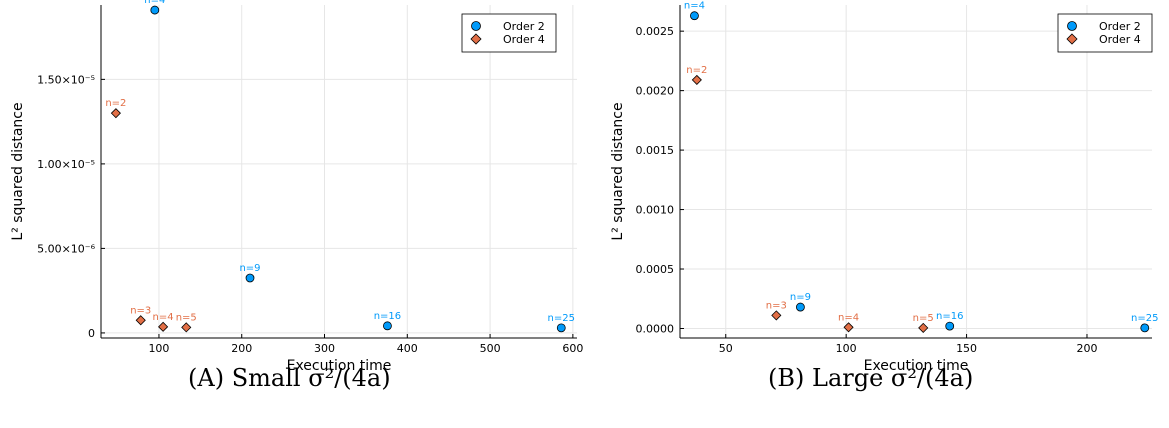  I want to click on y-tick-label: 1.50×10⁻⁵, so click(66, 79).